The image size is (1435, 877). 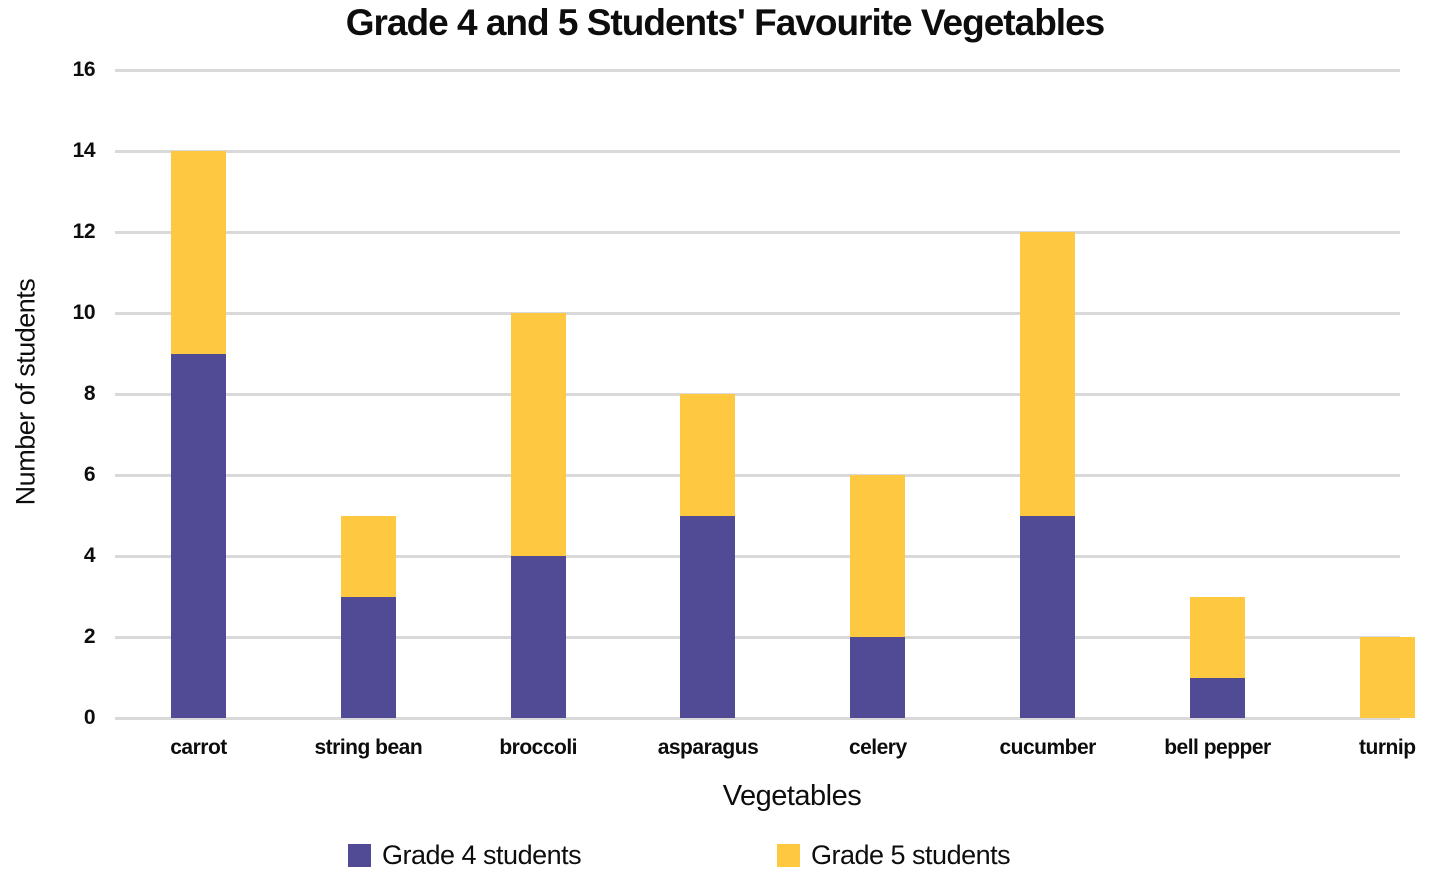 What do you see at coordinates (1217, 747) in the screenshot?
I see `x-tick-label-bell-pepper: bell pepper` at bounding box center [1217, 747].